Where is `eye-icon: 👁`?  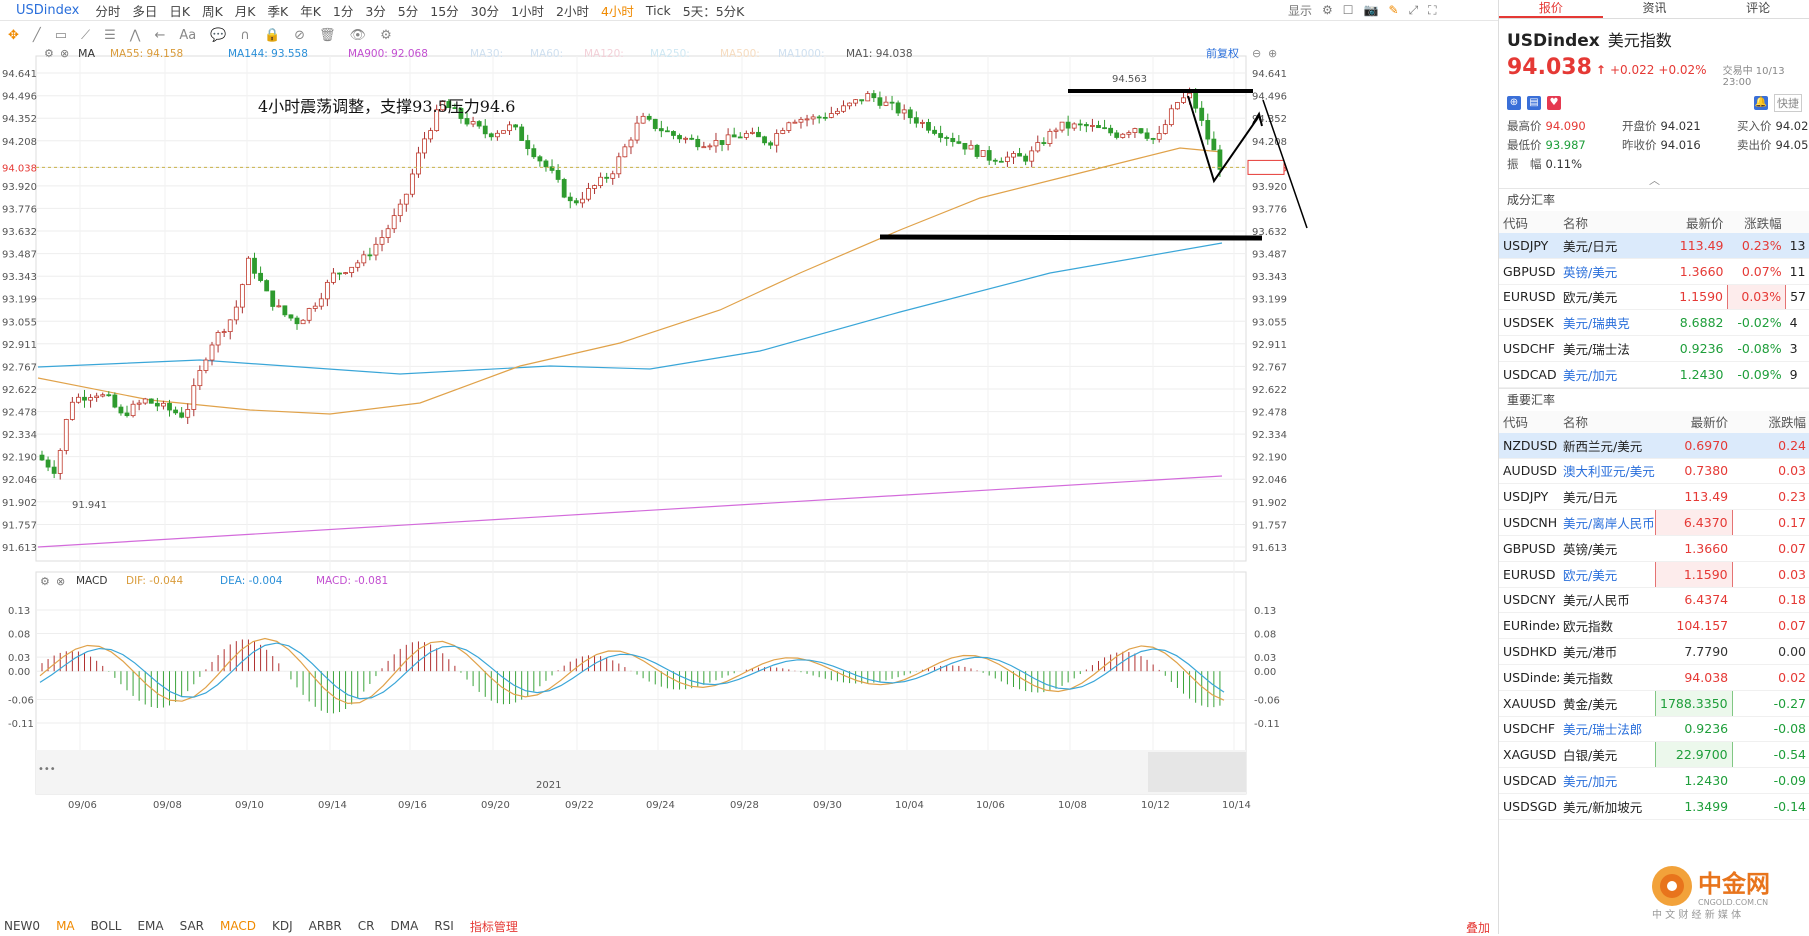
eye-icon: 👁 is located at coordinates (358, 35).